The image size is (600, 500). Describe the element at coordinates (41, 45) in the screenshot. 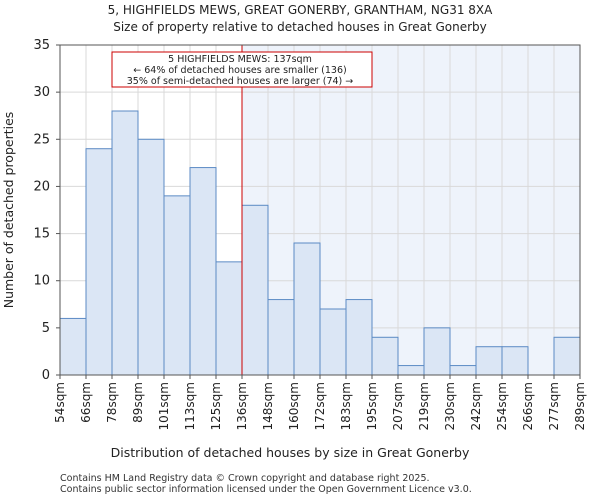

I see `y-tick-label: 35` at that location.